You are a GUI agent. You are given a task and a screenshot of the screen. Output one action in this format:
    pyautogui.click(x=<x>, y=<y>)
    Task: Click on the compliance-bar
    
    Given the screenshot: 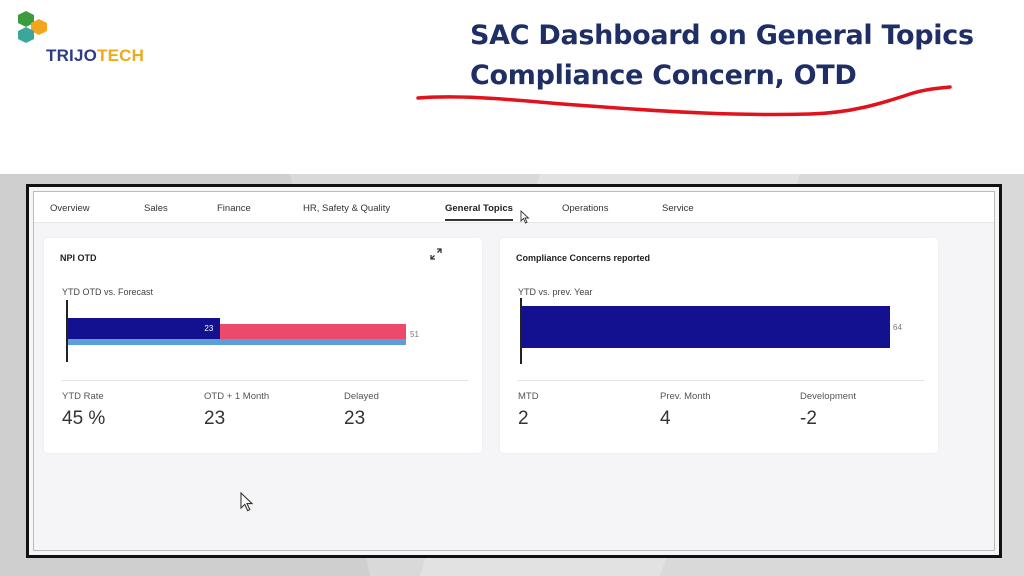 What is the action you would take?
    pyautogui.click(x=706, y=327)
    